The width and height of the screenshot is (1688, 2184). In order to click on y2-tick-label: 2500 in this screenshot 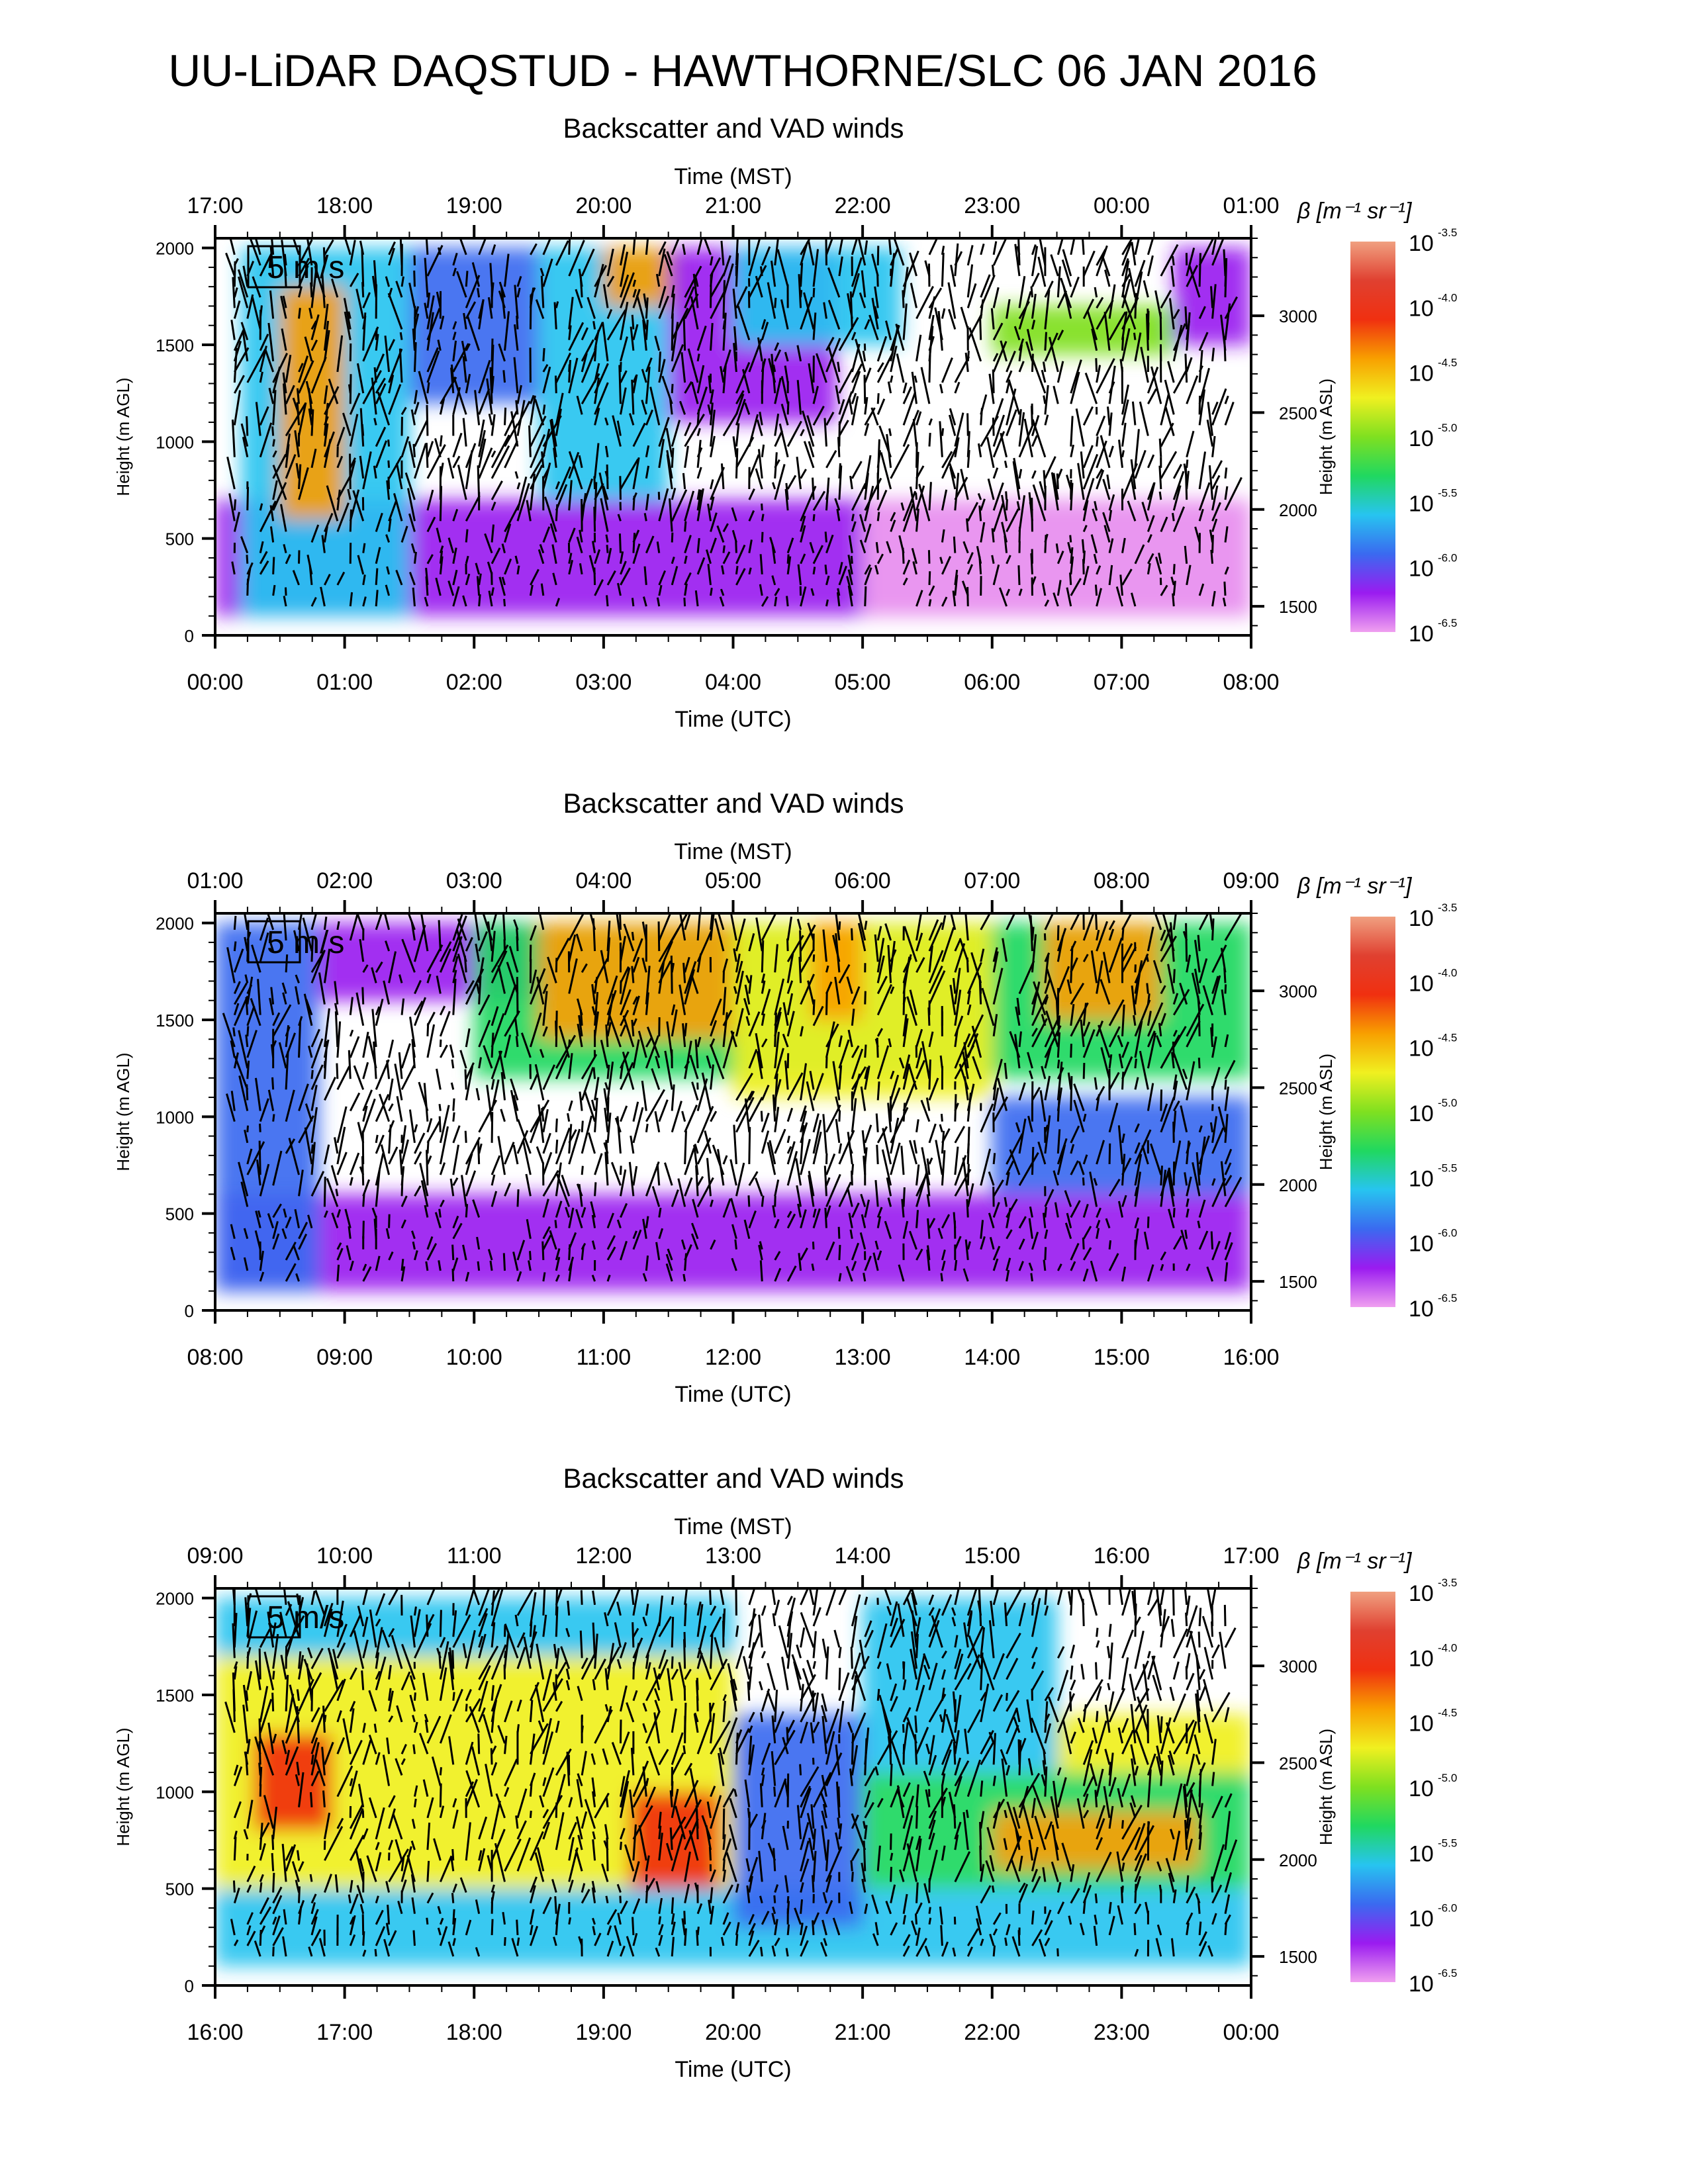, I will do `click(1298, 413)`.